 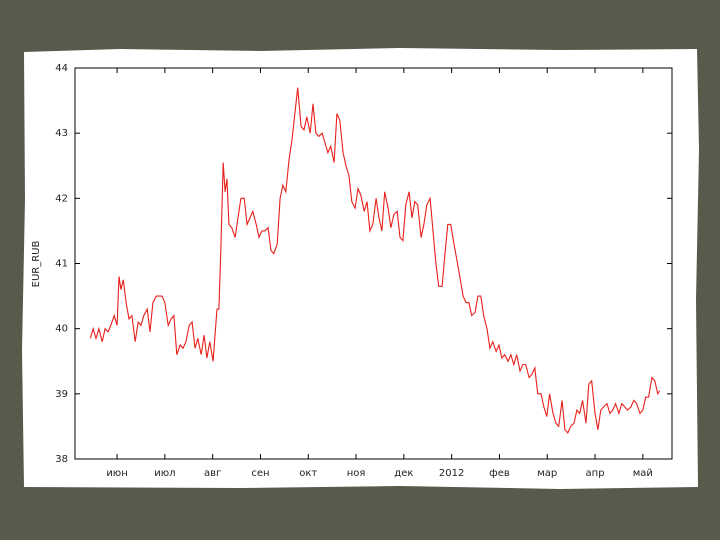 What do you see at coordinates (61, 459) in the screenshot?
I see `y-tick-label: 38` at bounding box center [61, 459].